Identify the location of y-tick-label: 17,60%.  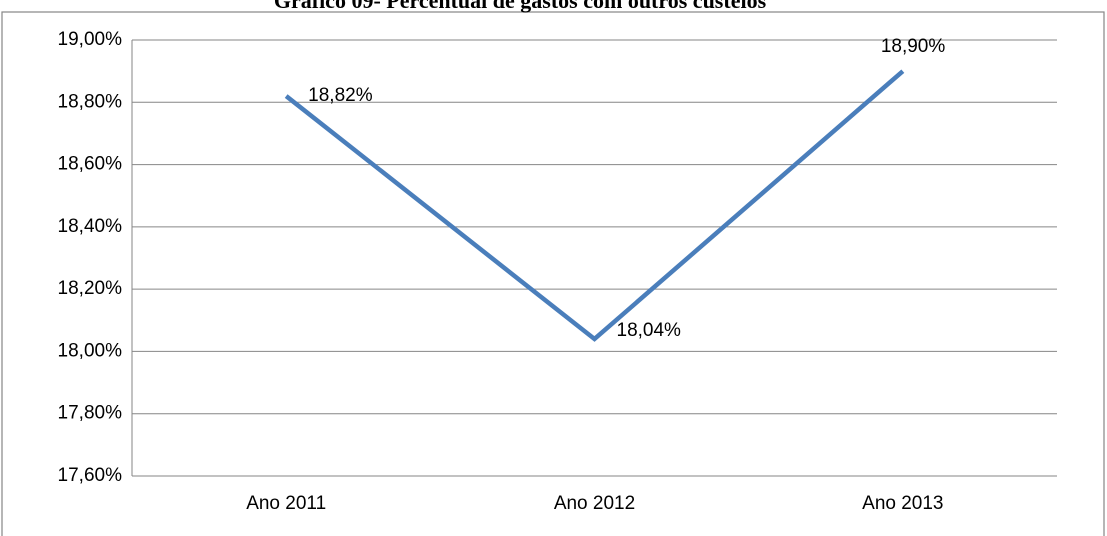
(90, 475).